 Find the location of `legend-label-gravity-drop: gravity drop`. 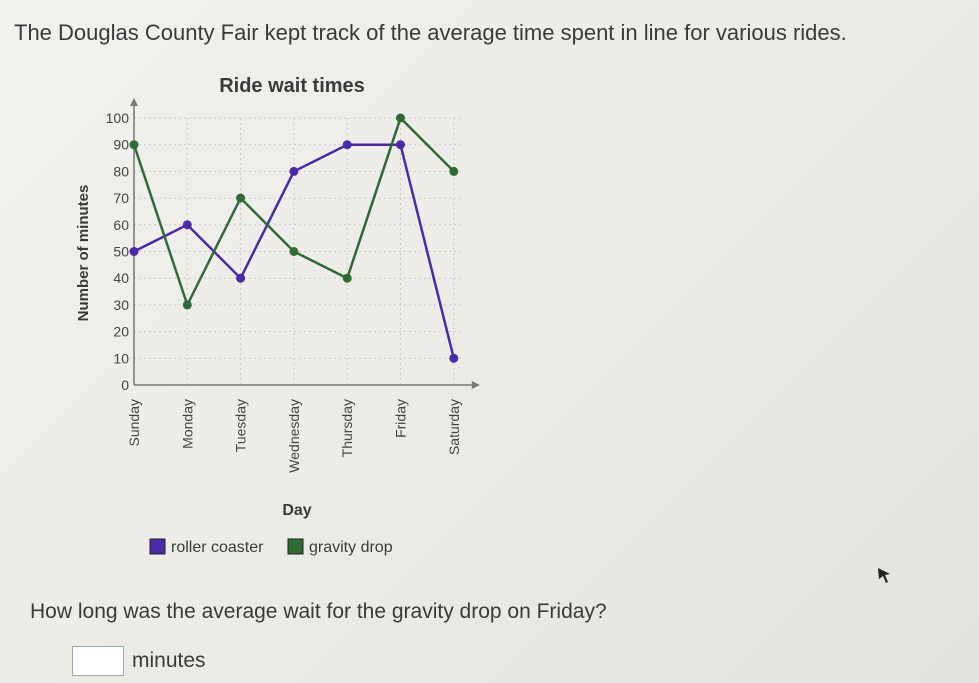

legend-label-gravity-drop: gravity drop is located at coordinates (351, 547).